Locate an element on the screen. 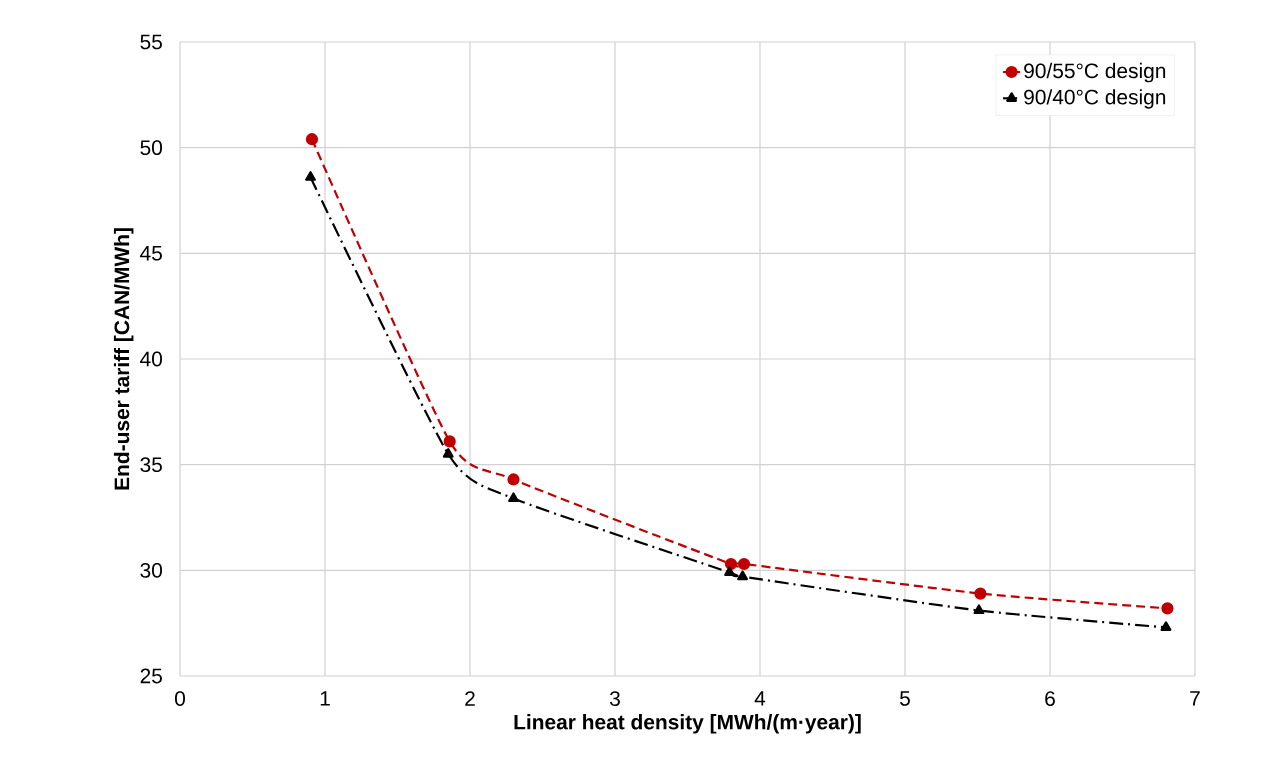 The width and height of the screenshot is (1275, 767). legend-label: 90/40°C design is located at coordinates (1095, 99).